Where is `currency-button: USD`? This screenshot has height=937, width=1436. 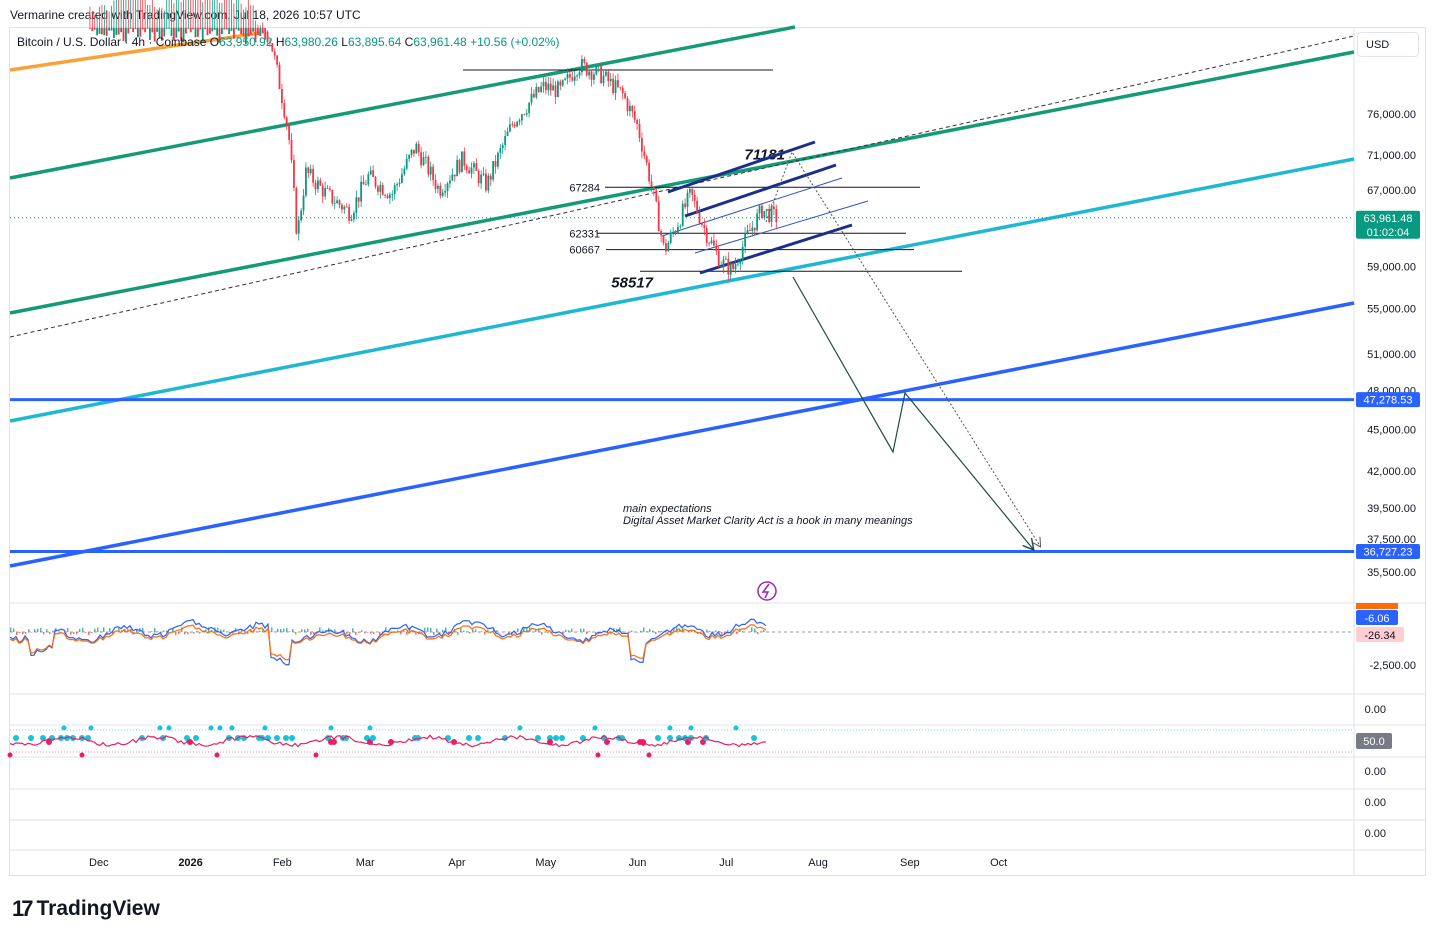
currency-button: USD is located at coordinates (1388, 44).